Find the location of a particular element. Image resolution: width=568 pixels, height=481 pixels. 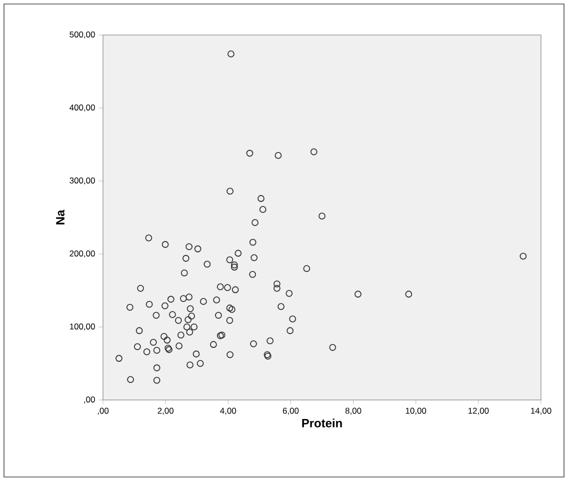

x-tick-label: 4,00 is located at coordinates (228, 411).